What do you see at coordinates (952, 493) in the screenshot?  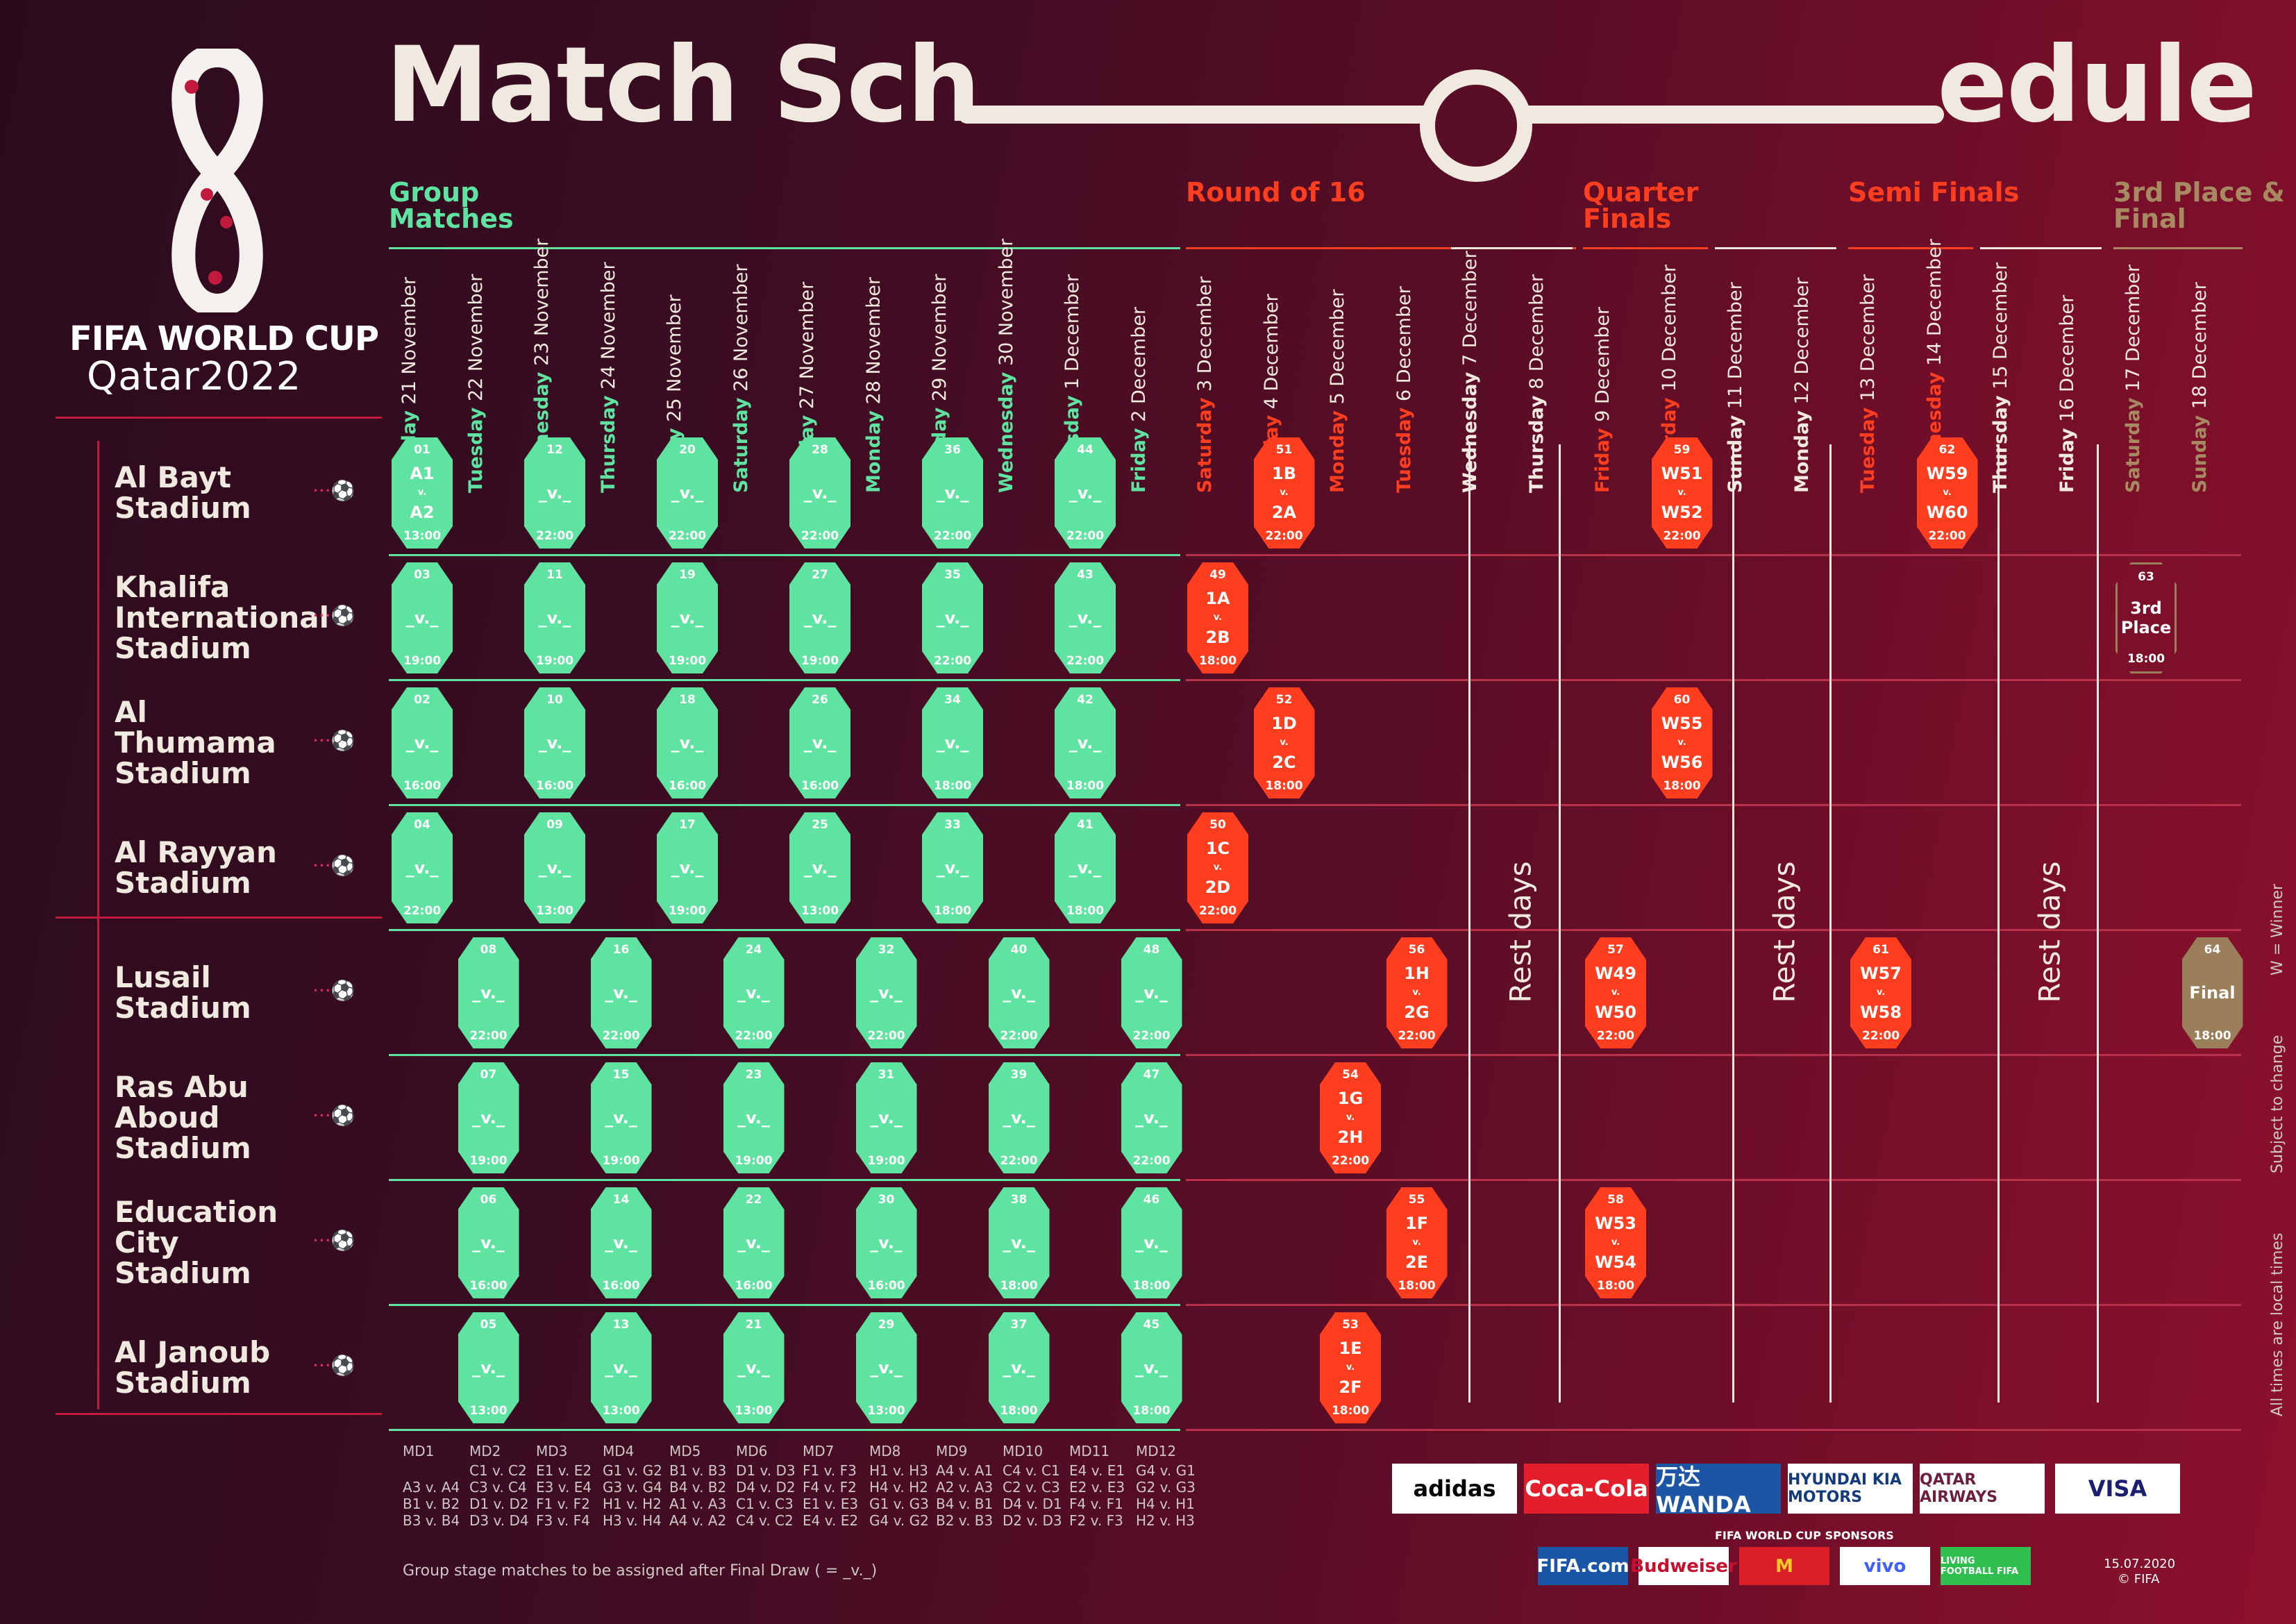 I see `match-card: 36 _v._ 22:00` at bounding box center [952, 493].